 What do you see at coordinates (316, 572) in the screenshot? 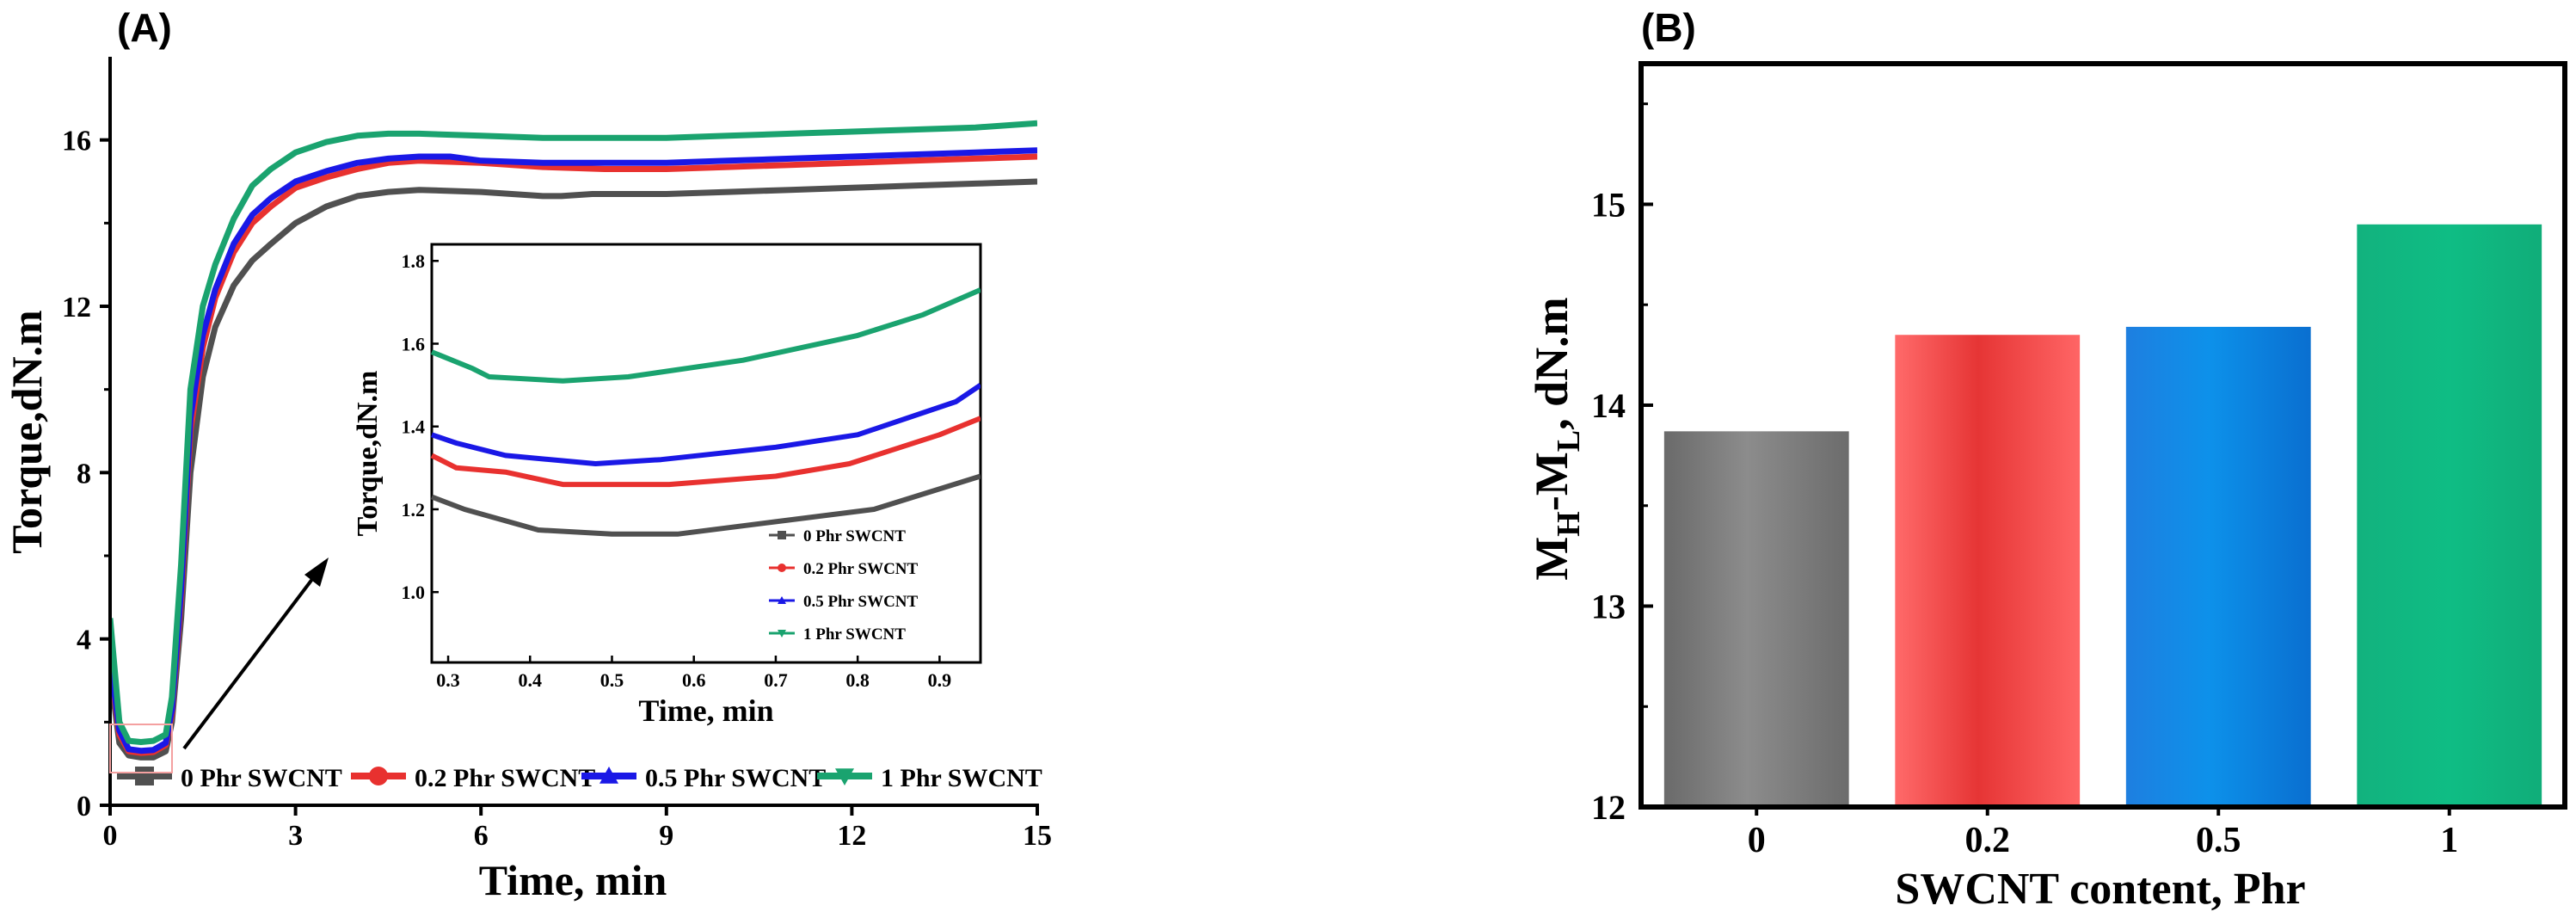
I see `inset-pointer-arrowhead` at bounding box center [316, 572].